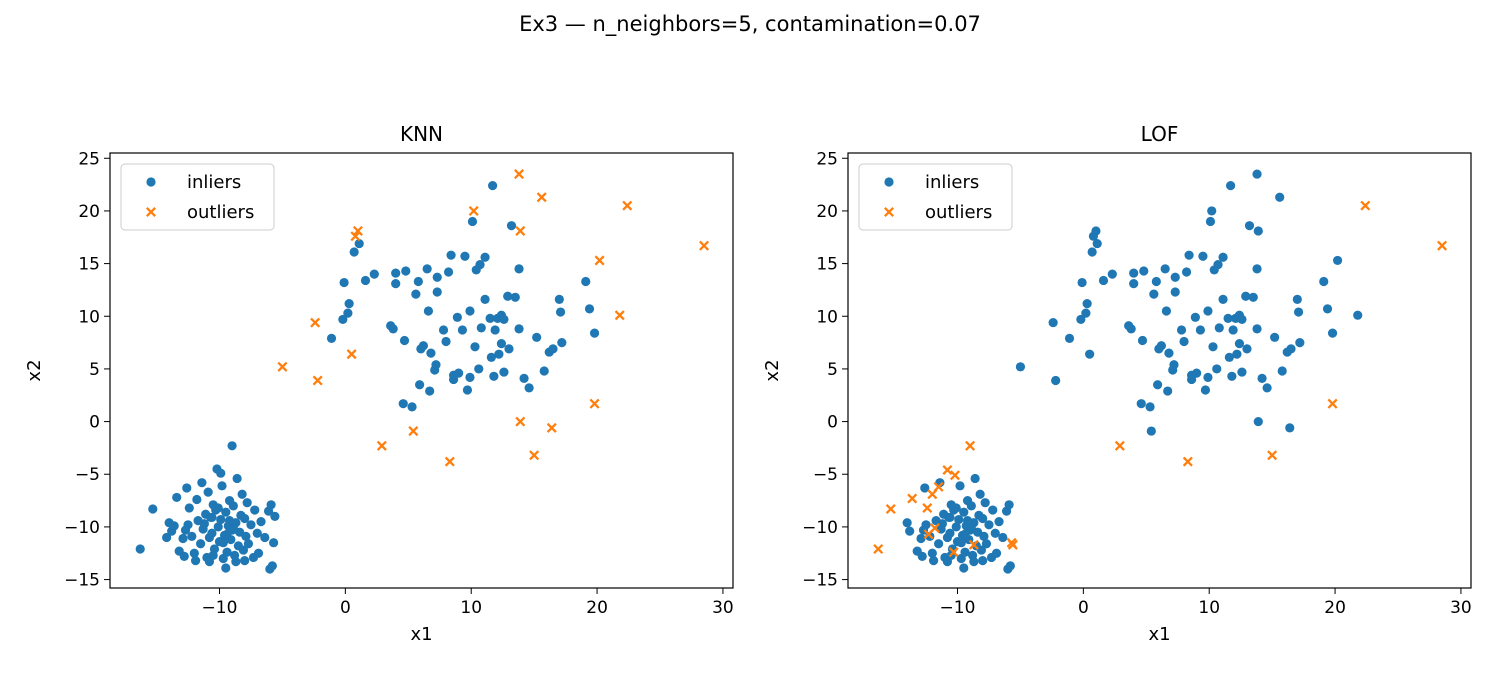 The width and height of the screenshot is (1500, 675). What do you see at coordinates (94, 370) in the screenshot?
I see `y-tick-label: 5` at bounding box center [94, 370].